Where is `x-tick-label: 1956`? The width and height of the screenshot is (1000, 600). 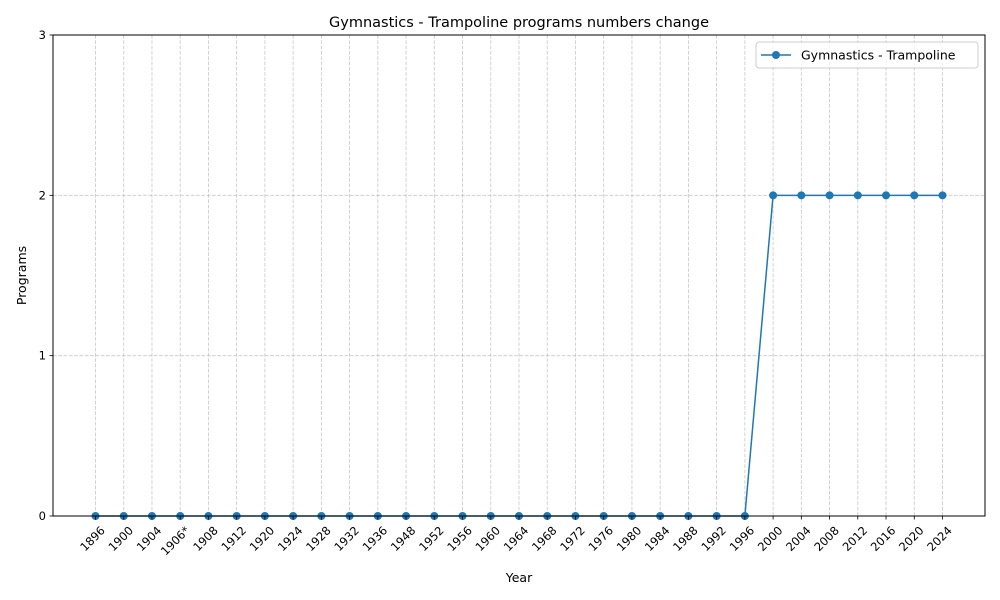 x-tick-label: 1956 is located at coordinates (459, 538).